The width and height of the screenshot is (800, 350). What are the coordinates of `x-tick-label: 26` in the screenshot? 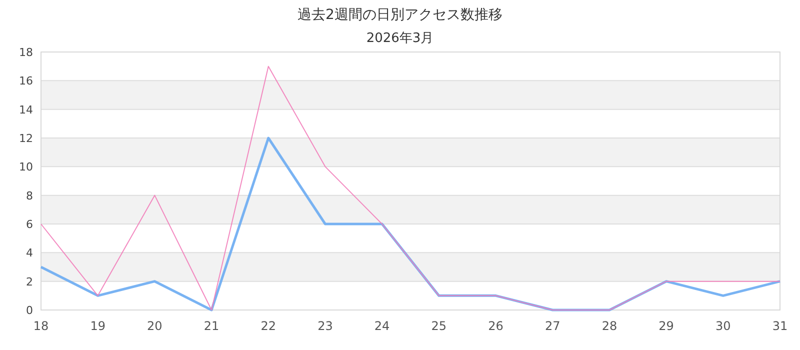 It's located at (496, 326).